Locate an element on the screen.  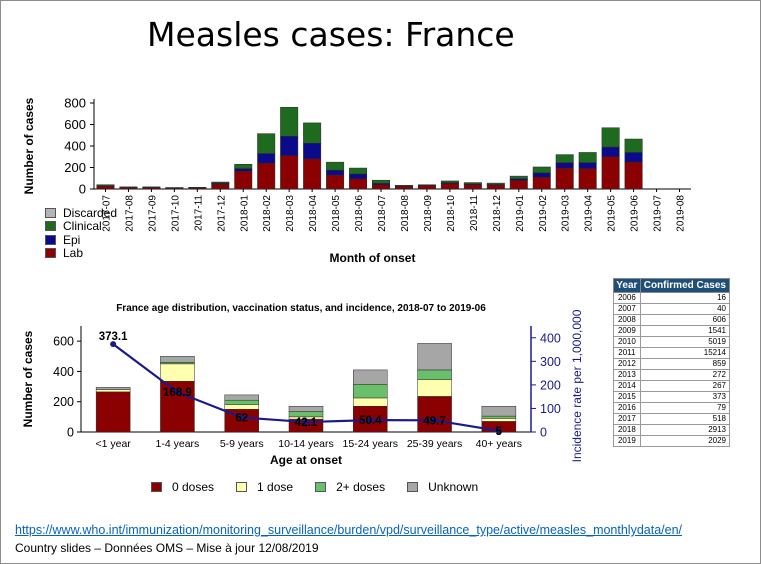
x-tick-label: 2018-09 is located at coordinates (428, 213).